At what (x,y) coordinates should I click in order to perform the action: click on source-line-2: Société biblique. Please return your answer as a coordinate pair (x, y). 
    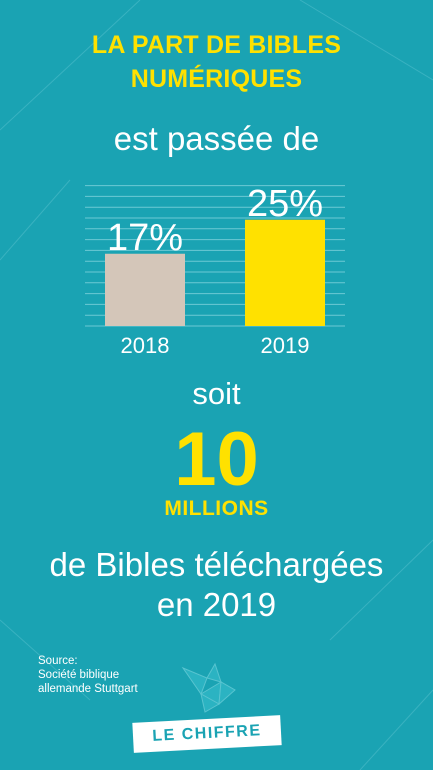
    Looking at the image, I should click on (79, 675).